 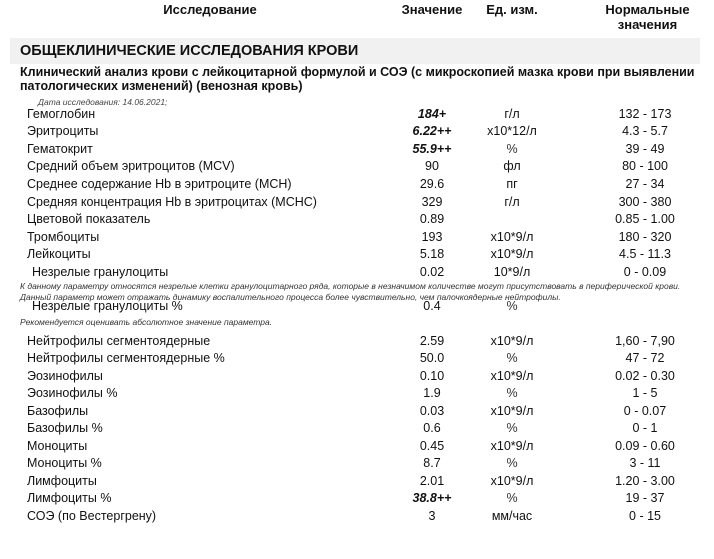 I want to click on table-row: Гематокрит 55.9++% 39 - 49, so click(x=357, y=150).